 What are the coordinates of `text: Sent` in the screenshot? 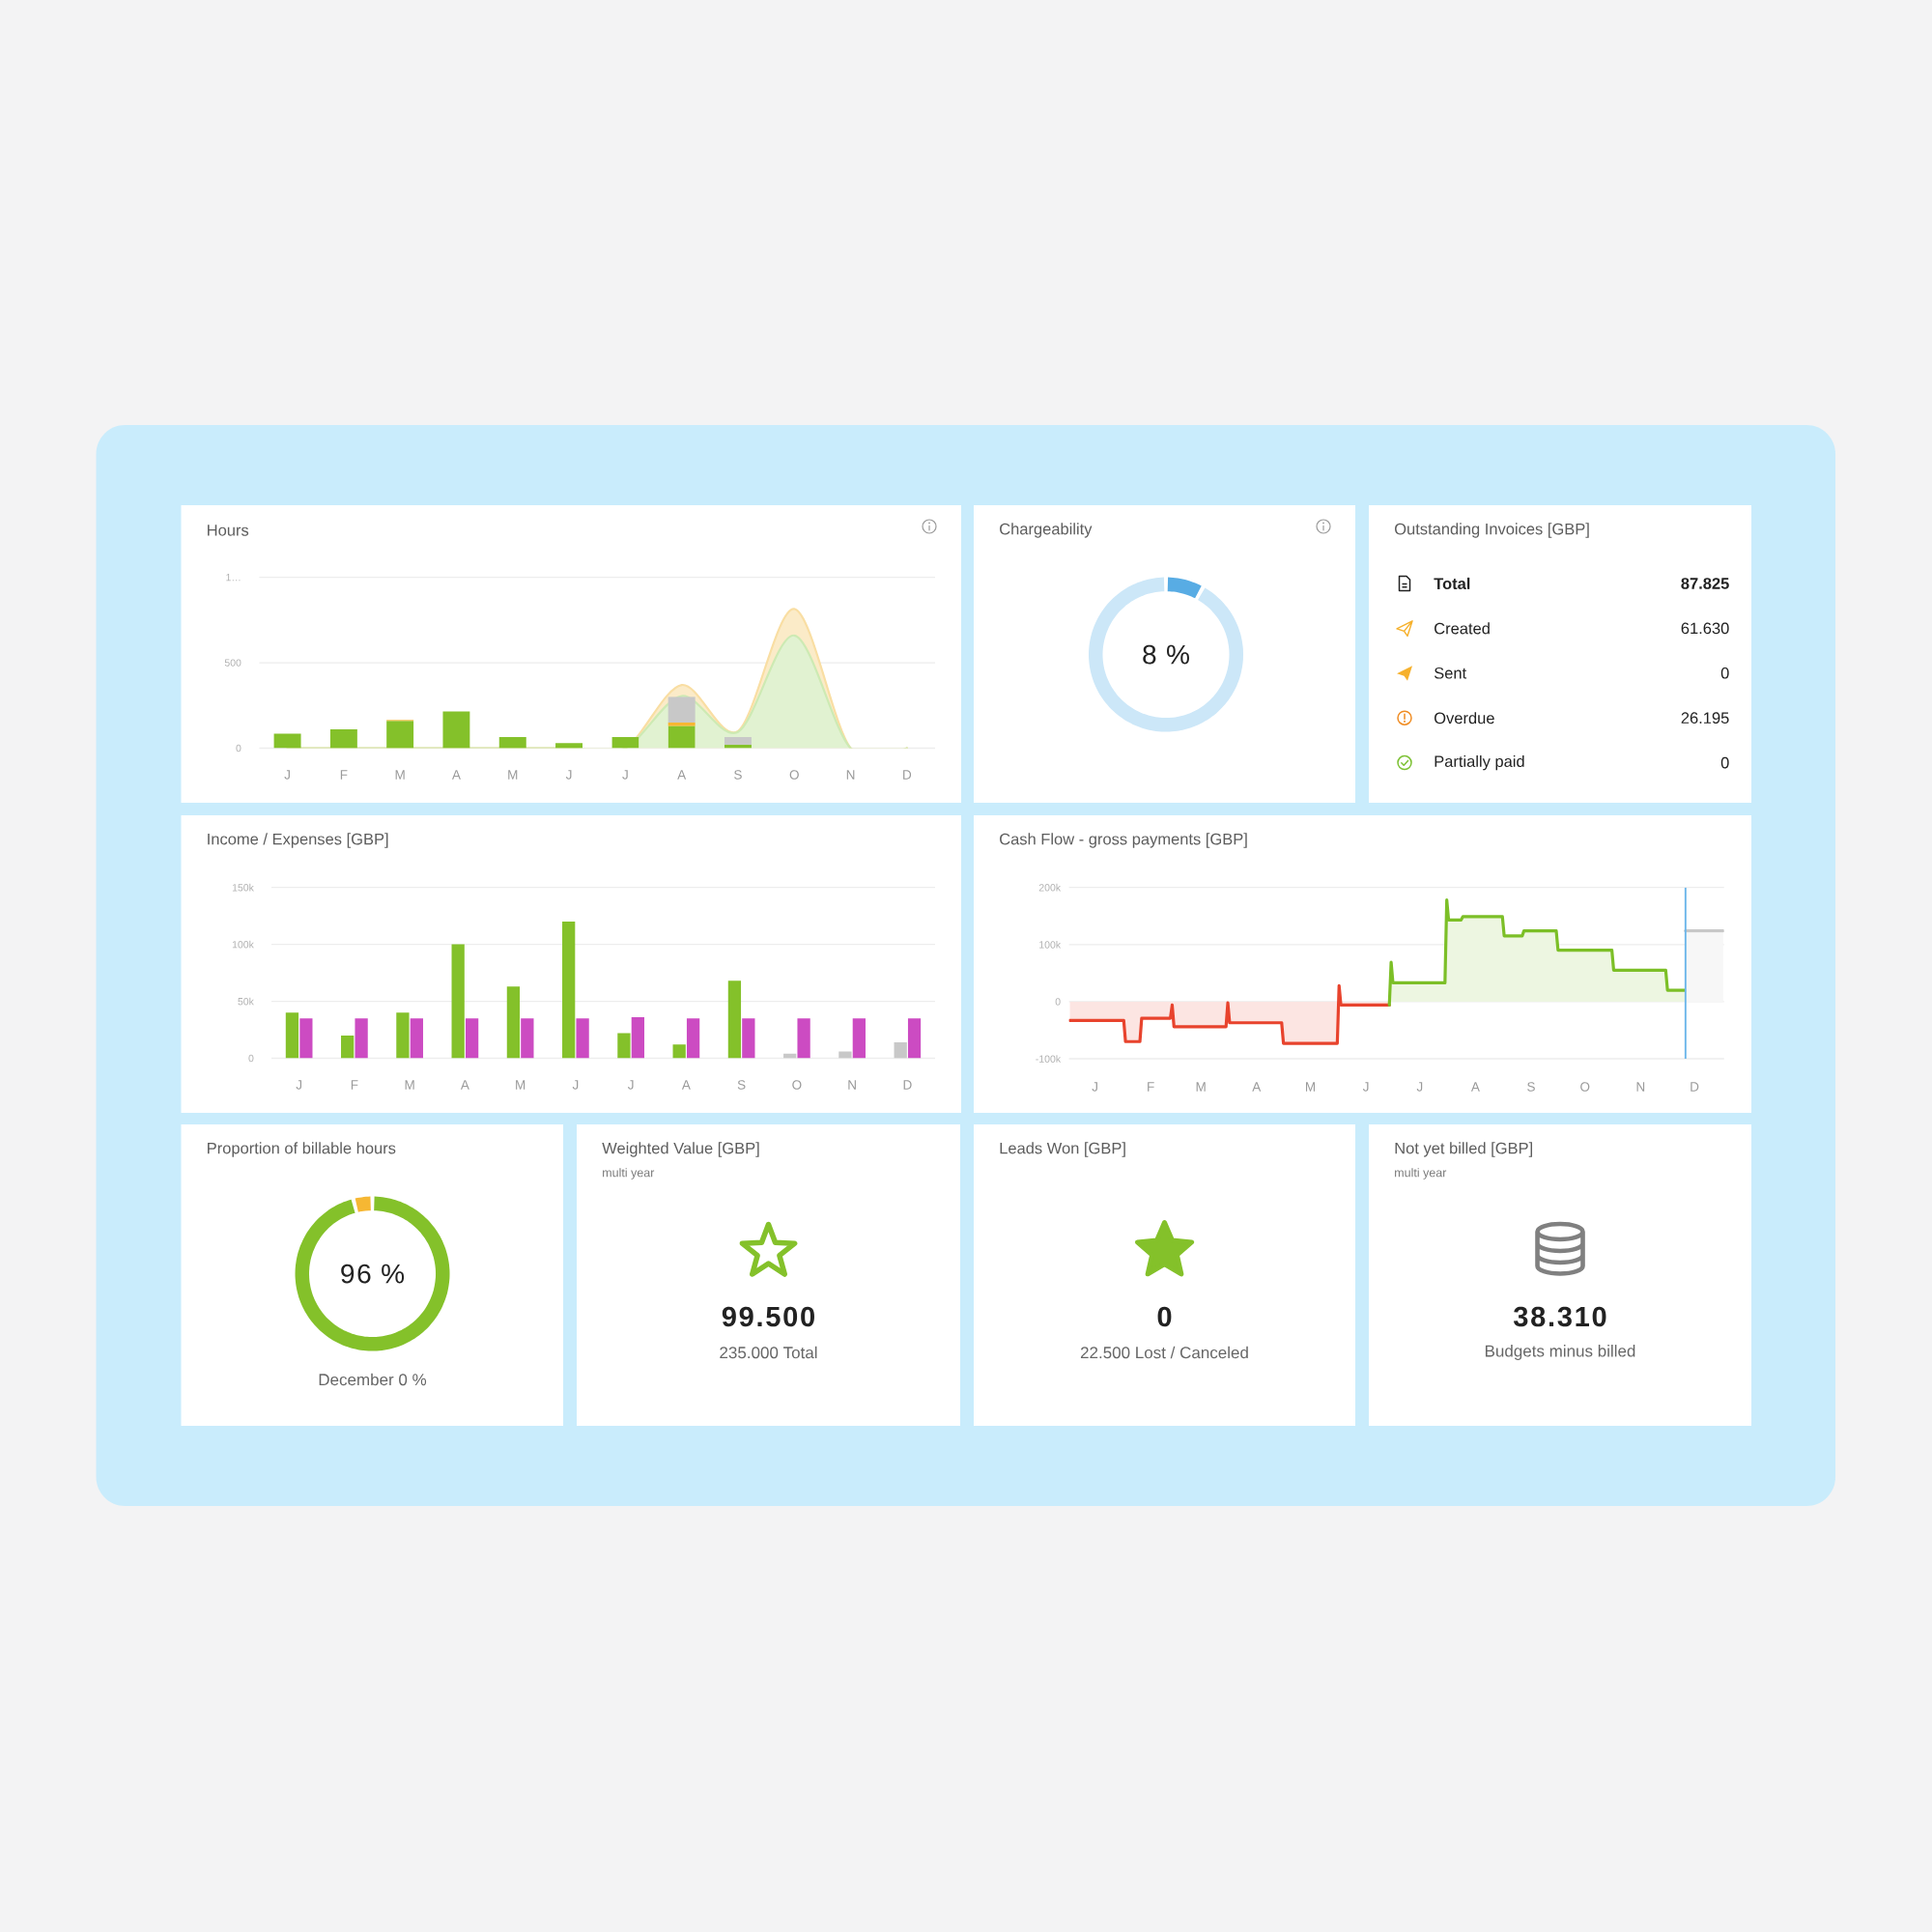 It's located at (1450, 673).